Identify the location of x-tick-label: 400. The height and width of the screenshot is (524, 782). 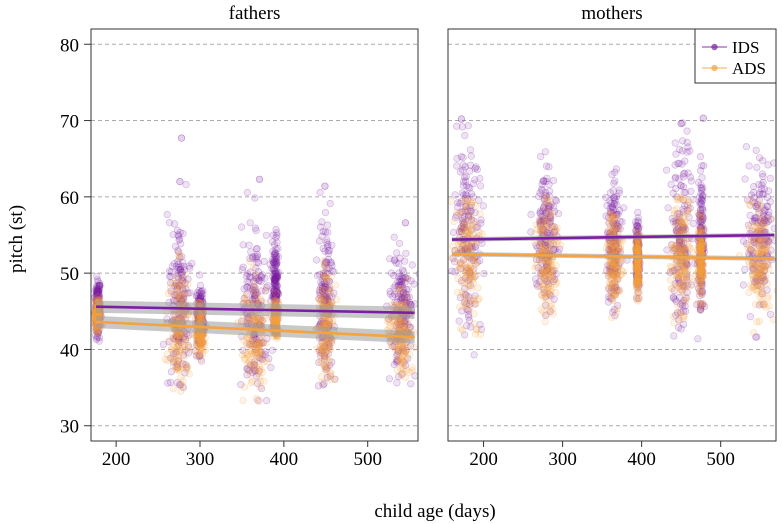
(284, 459).